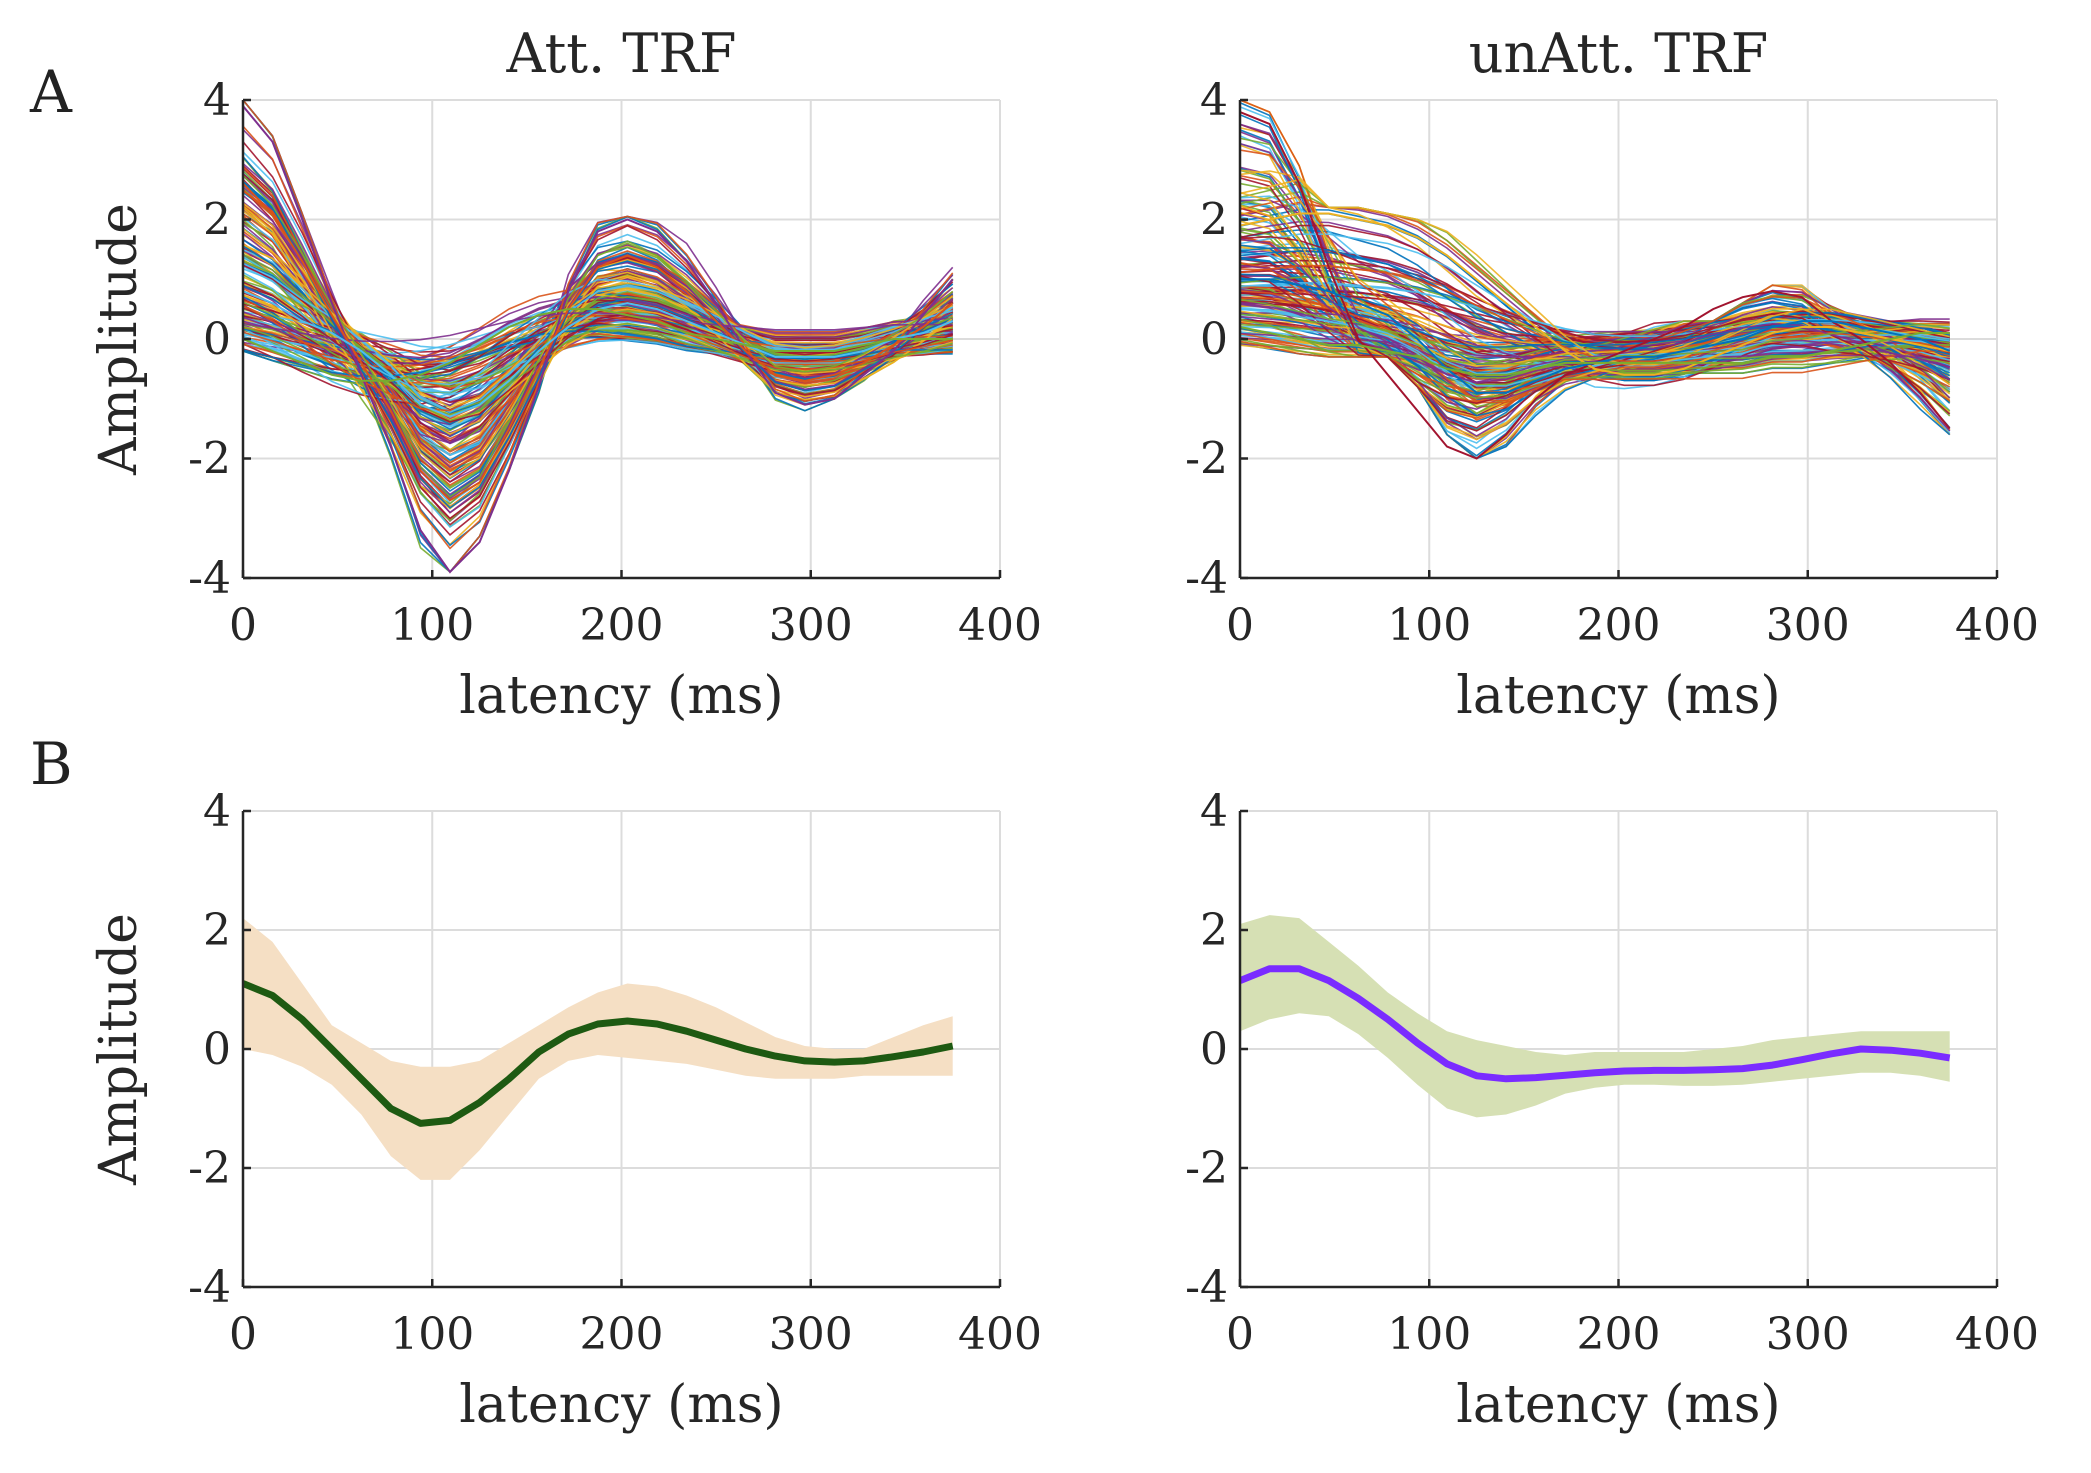 The image size is (2091, 1473). I want to click on series-trace-inverse, so click(598, 345).